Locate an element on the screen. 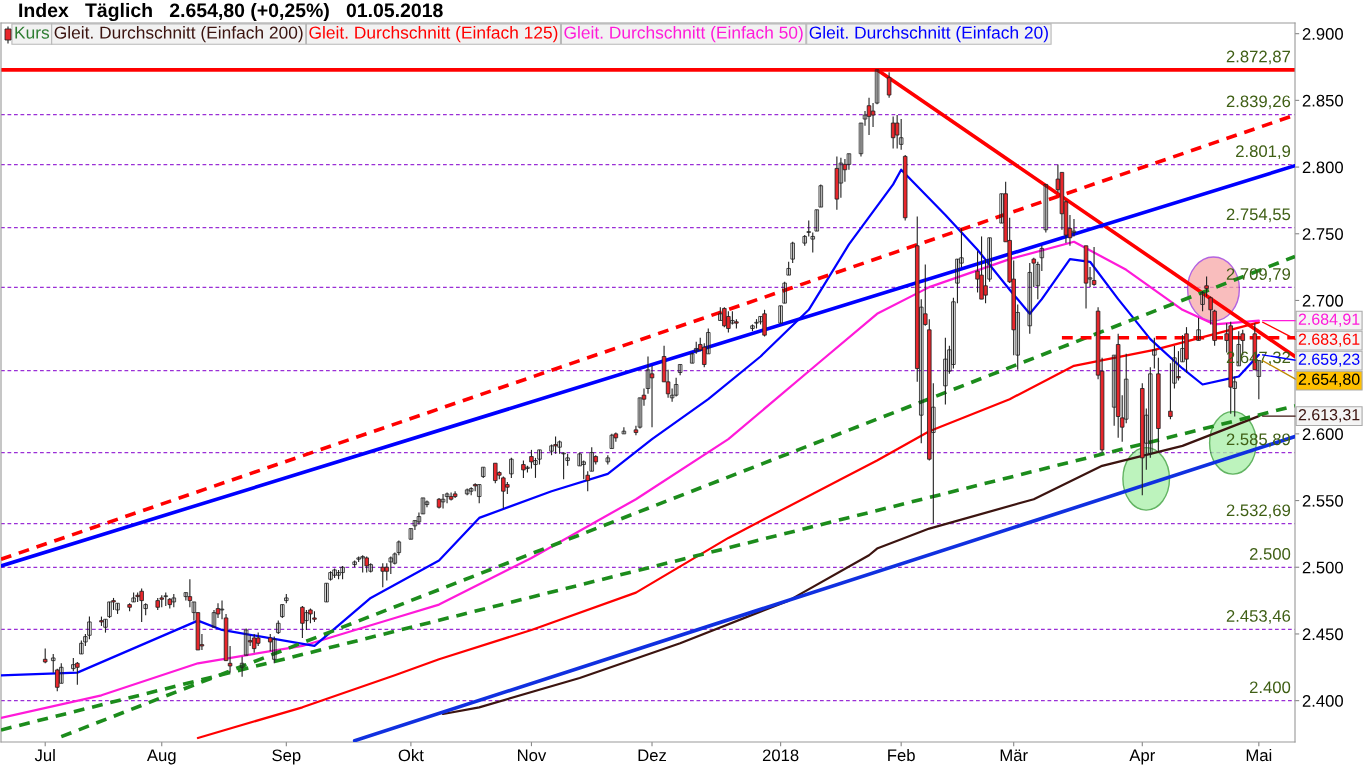  text: Gleit. Durchschnitt (Einfach 200) is located at coordinates (178, 34).